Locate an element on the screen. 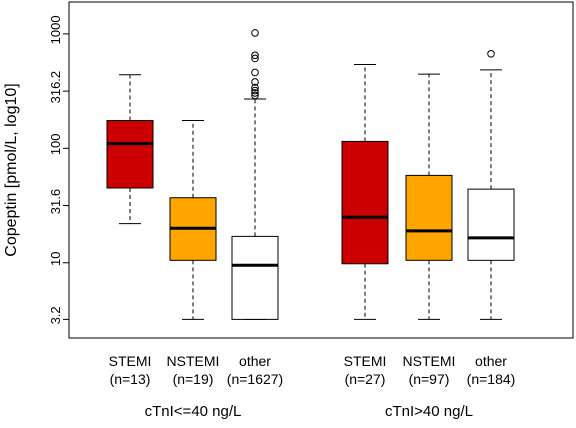  y-tick-label: 316.2 is located at coordinates (55, 87).